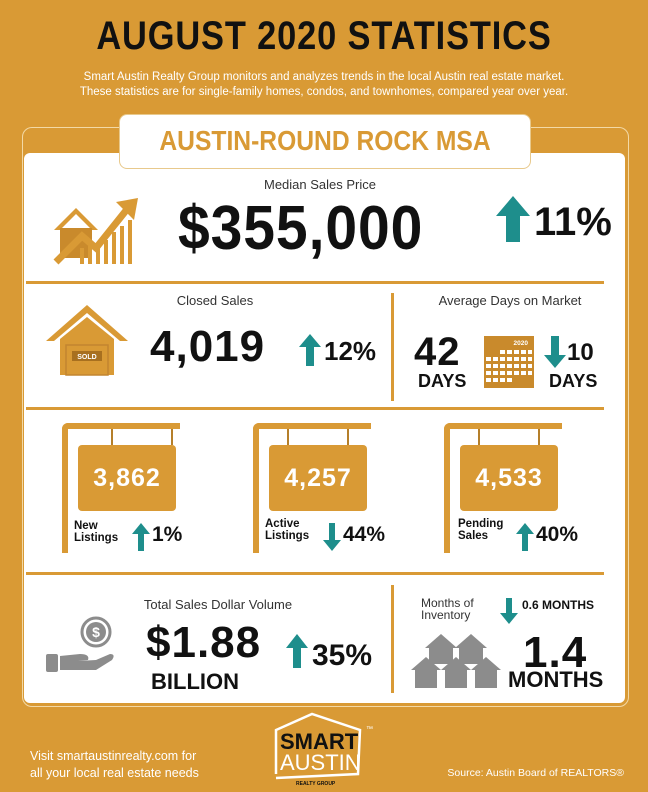 The image size is (648, 792). I want to click on active-listings-sign: 4,257 Active Listings 44%, so click(319, 488).